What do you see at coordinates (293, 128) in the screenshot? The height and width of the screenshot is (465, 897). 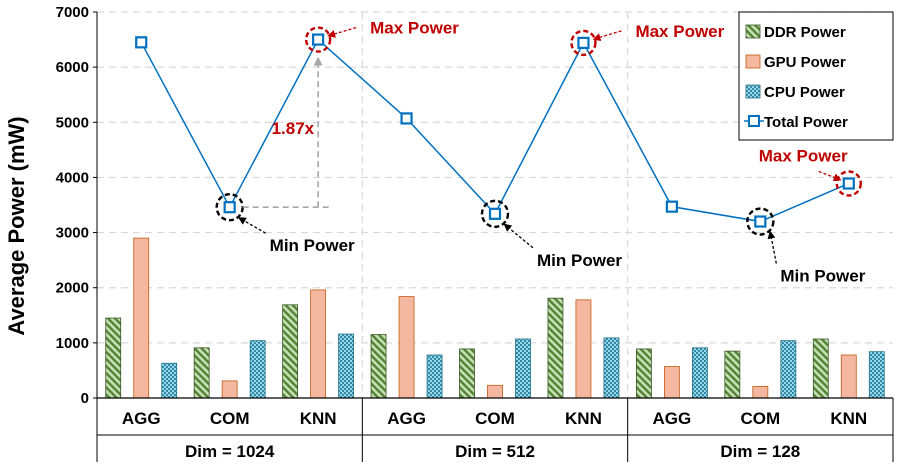 I see `ratio-label: 1.87x` at bounding box center [293, 128].